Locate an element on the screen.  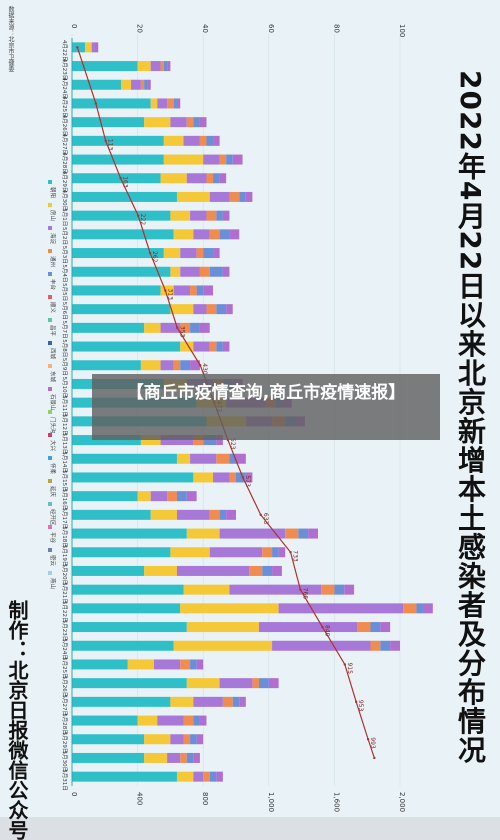
cumulative-data-label: 766 is located at coordinates (304, 594).